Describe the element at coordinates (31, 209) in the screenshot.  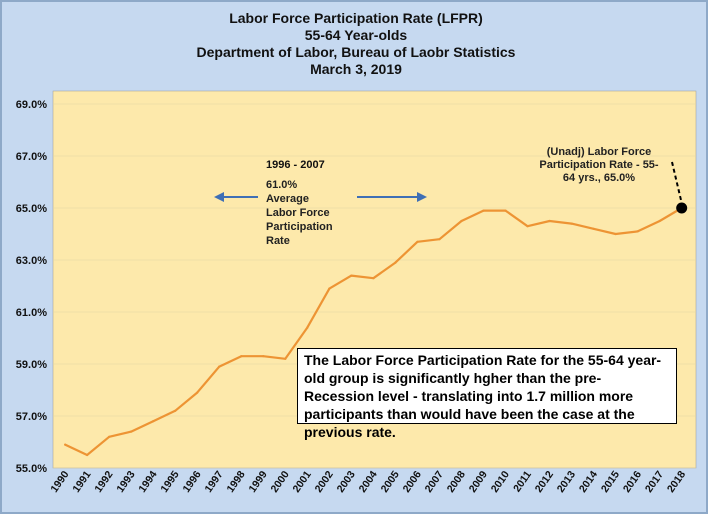
I see `y-tick-label: 65.0%` at that location.